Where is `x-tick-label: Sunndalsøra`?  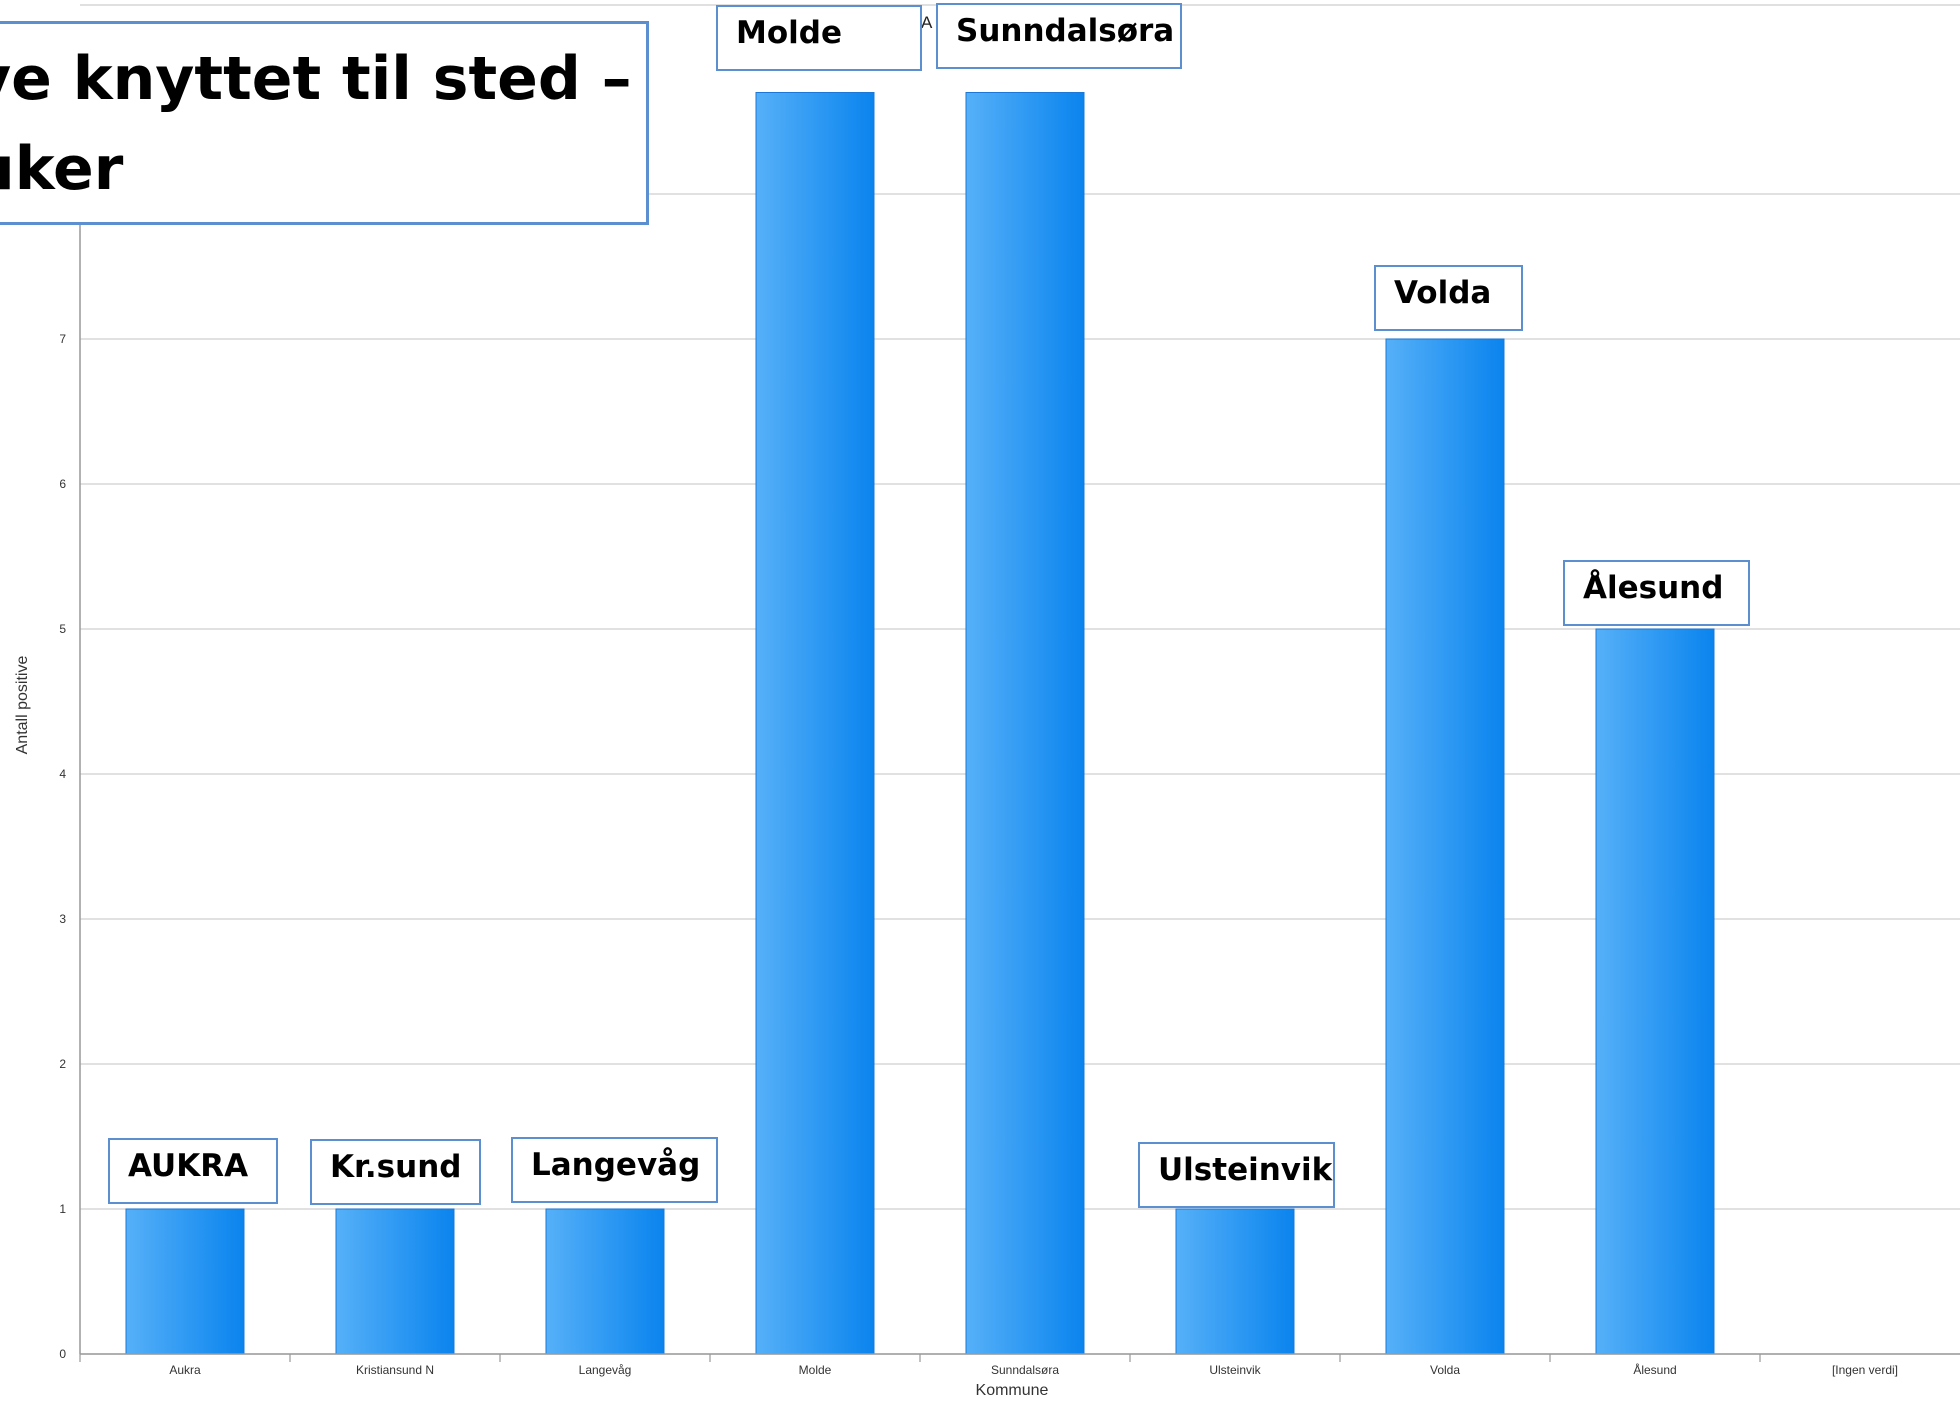
x-tick-label: Sunndalsøra is located at coordinates (1025, 1370).